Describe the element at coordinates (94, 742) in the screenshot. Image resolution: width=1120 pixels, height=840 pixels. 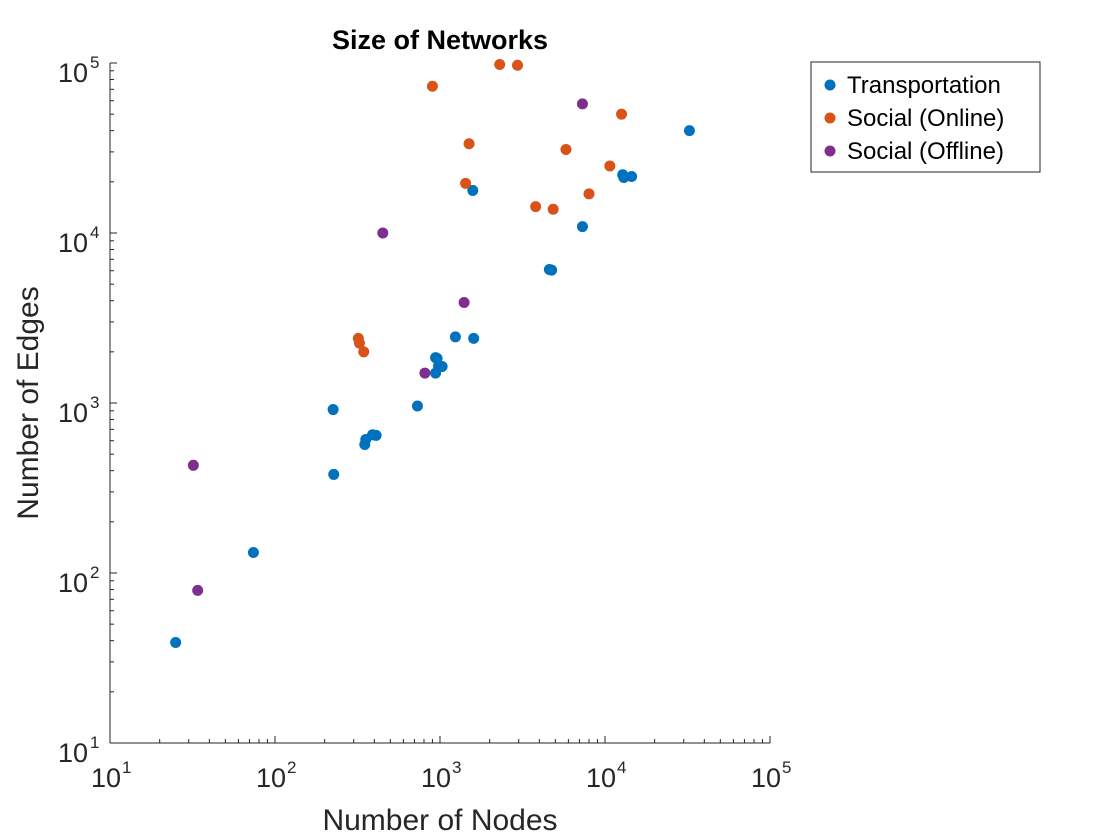
I see `y-tick-exponent: 1` at that location.